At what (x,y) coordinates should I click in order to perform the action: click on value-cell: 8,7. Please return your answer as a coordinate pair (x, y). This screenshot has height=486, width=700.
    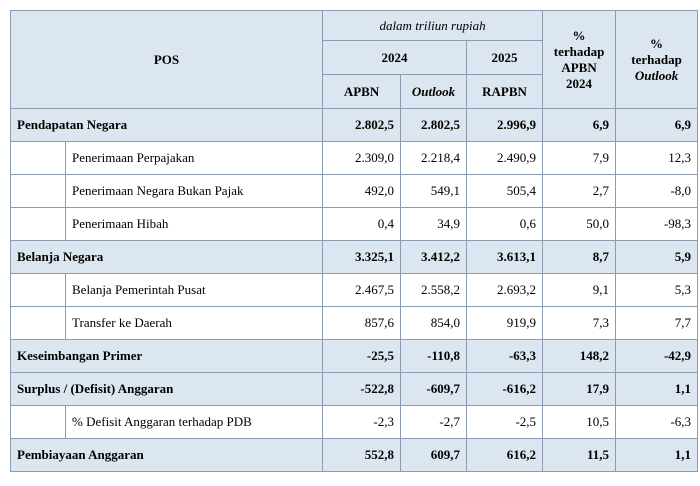
    Looking at the image, I should click on (579, 257).